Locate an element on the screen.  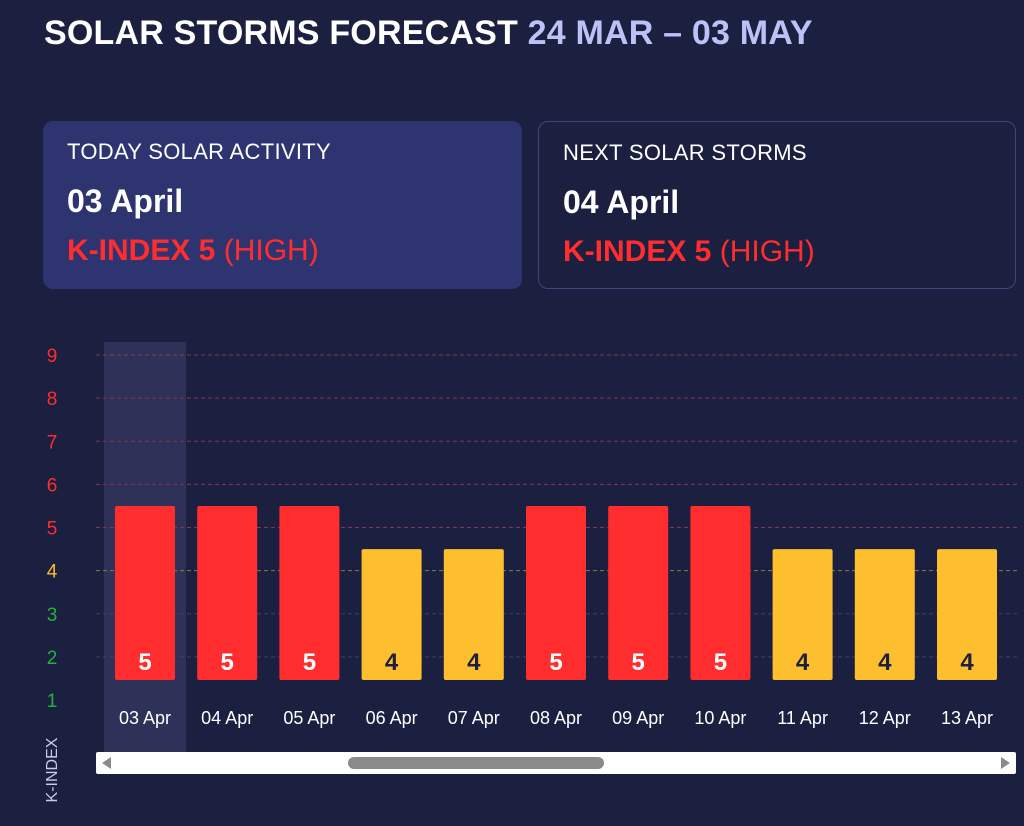
today-kindex: K-INDEX 5 is located at coordinates (141, 250).